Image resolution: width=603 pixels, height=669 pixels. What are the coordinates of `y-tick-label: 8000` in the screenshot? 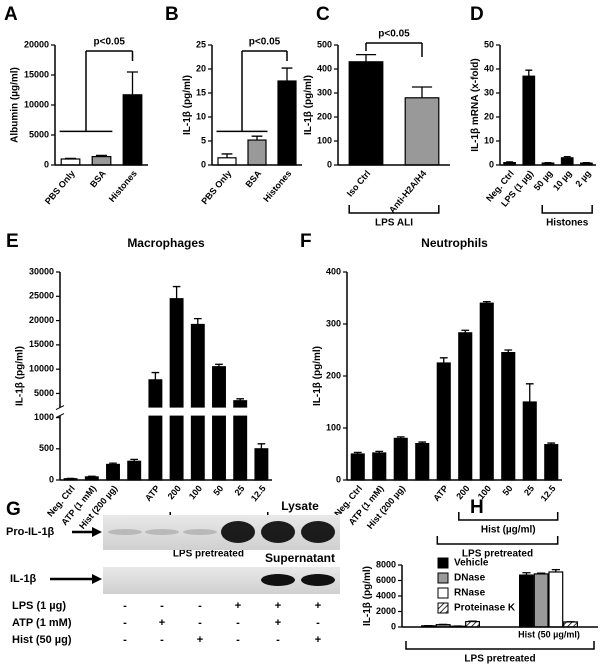 It's located at (386, 564).